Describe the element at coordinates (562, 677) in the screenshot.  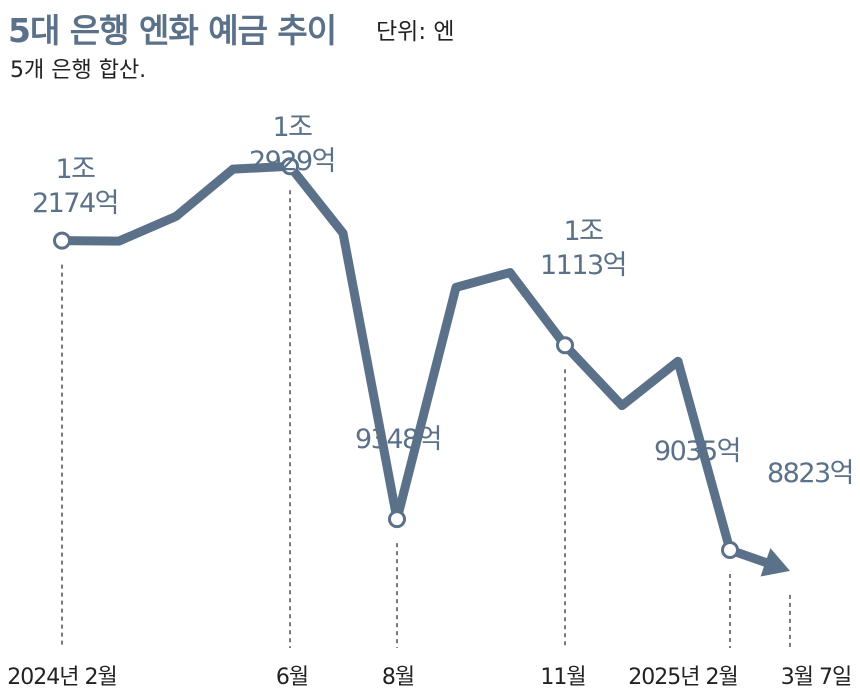
I see `x-tick-label: 11월` at that location.